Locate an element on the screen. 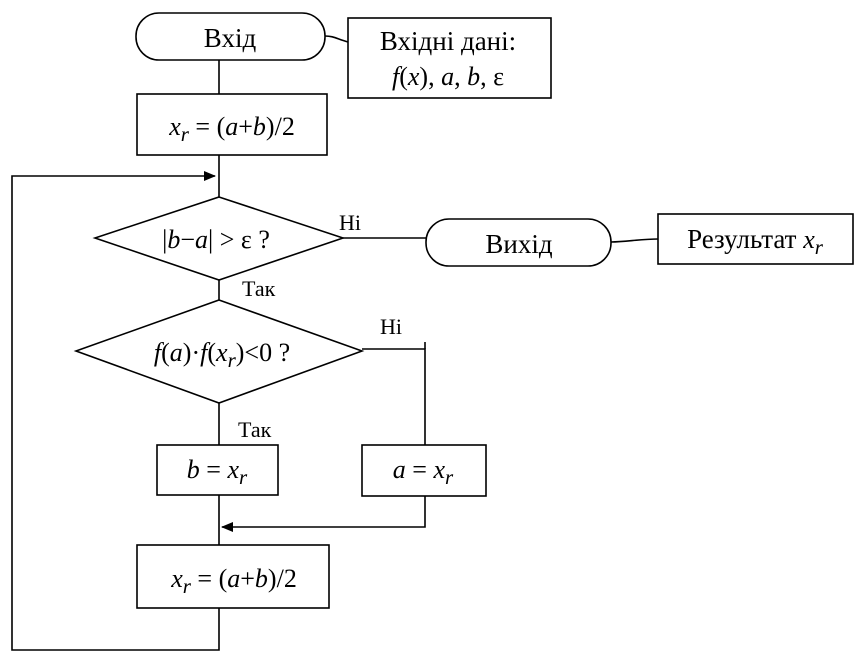  assign-b-formula: b = xr is located at coordinates (217, 472).